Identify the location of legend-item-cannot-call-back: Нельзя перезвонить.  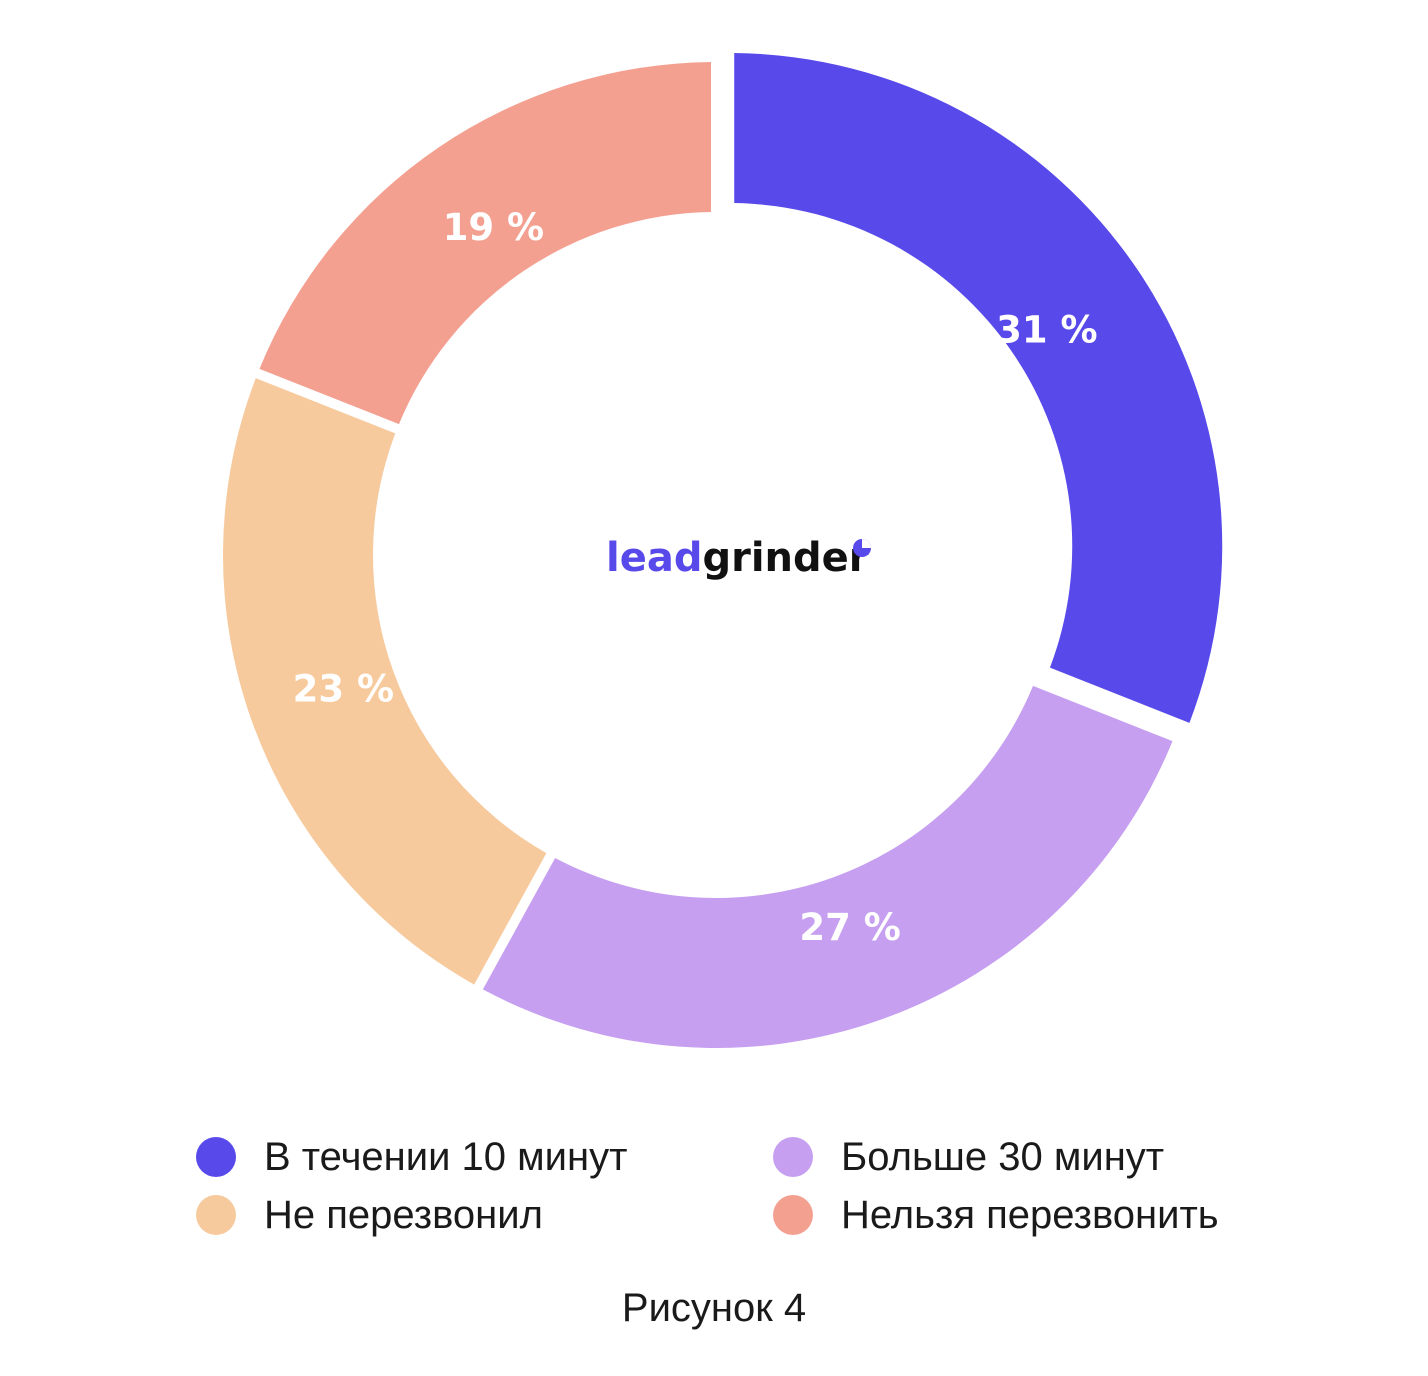
(1033, 1215).